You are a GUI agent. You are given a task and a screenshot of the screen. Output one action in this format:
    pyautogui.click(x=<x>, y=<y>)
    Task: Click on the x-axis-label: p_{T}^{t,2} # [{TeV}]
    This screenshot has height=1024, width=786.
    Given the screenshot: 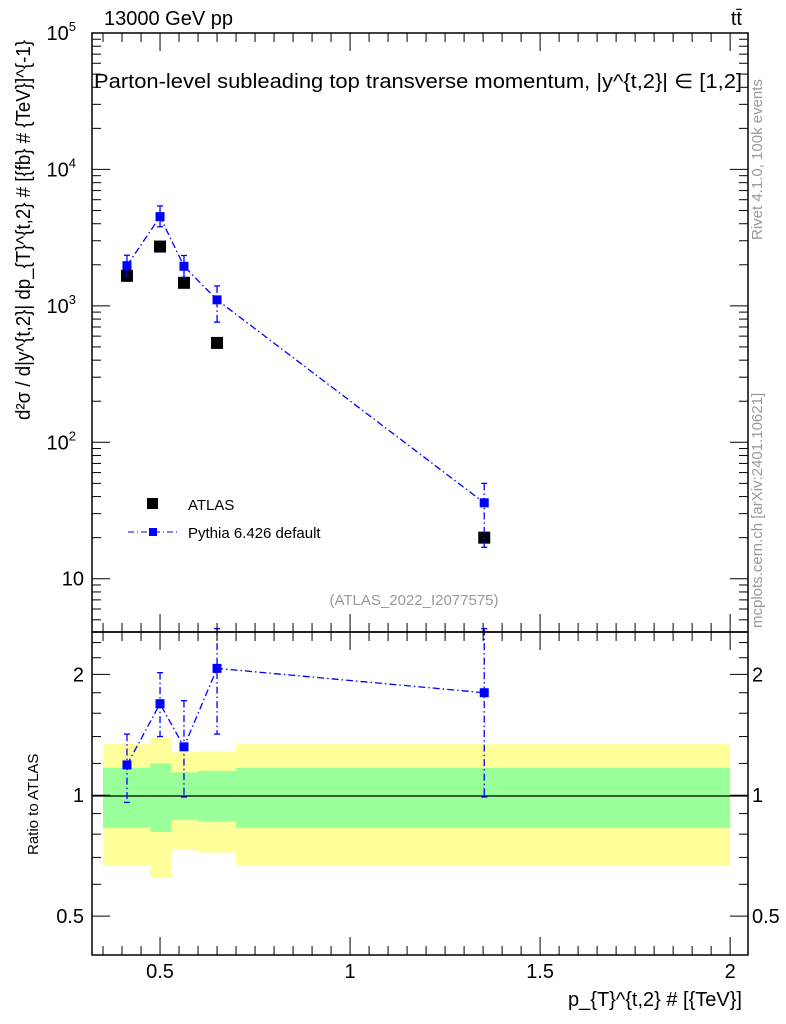 What is the action you would take?
    pyautogui.click(x=655, y=1000)
    